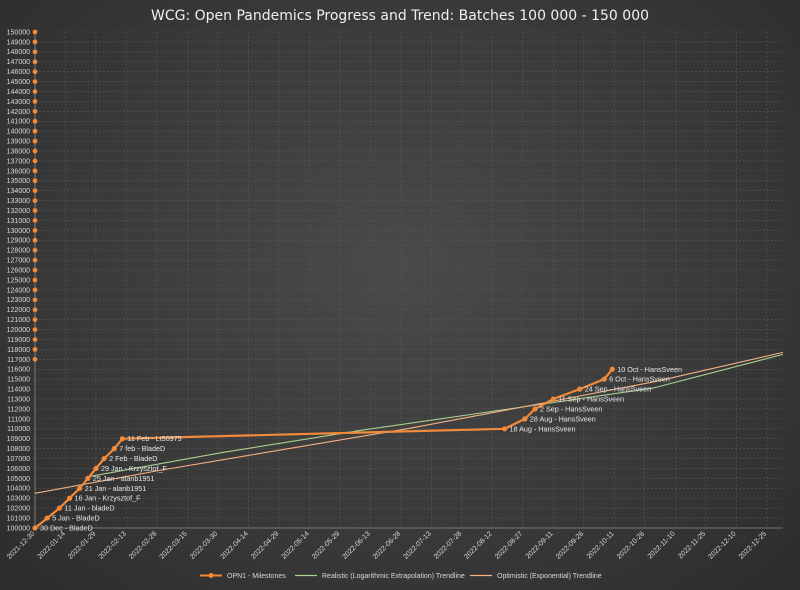 The width and height of the screenshot is (800, 590). I want to click on milestone-label: 2 Feb - BladeD, so click(133, 458).